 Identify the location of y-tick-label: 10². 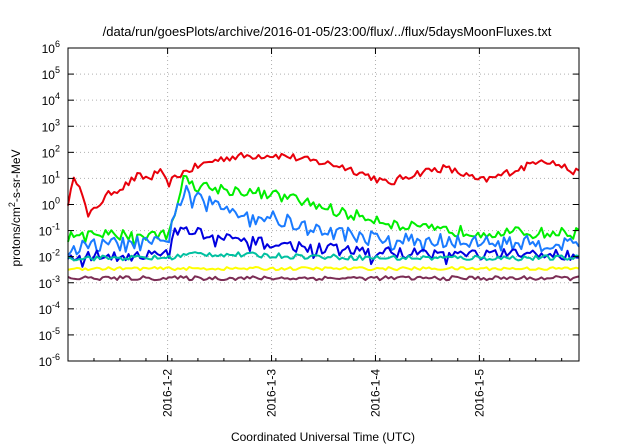
(51, 151).